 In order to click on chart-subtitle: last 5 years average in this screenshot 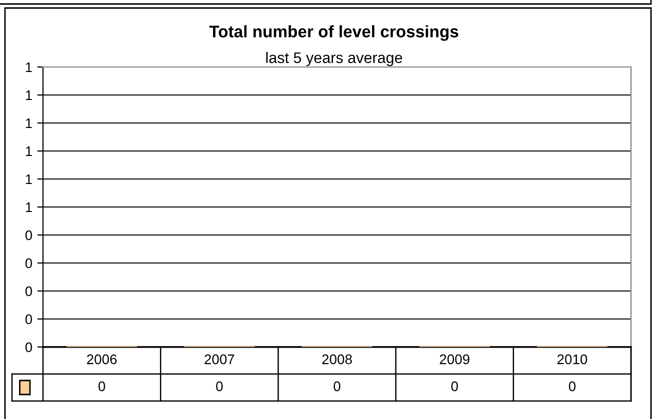, I will do `click(334, 59)`.